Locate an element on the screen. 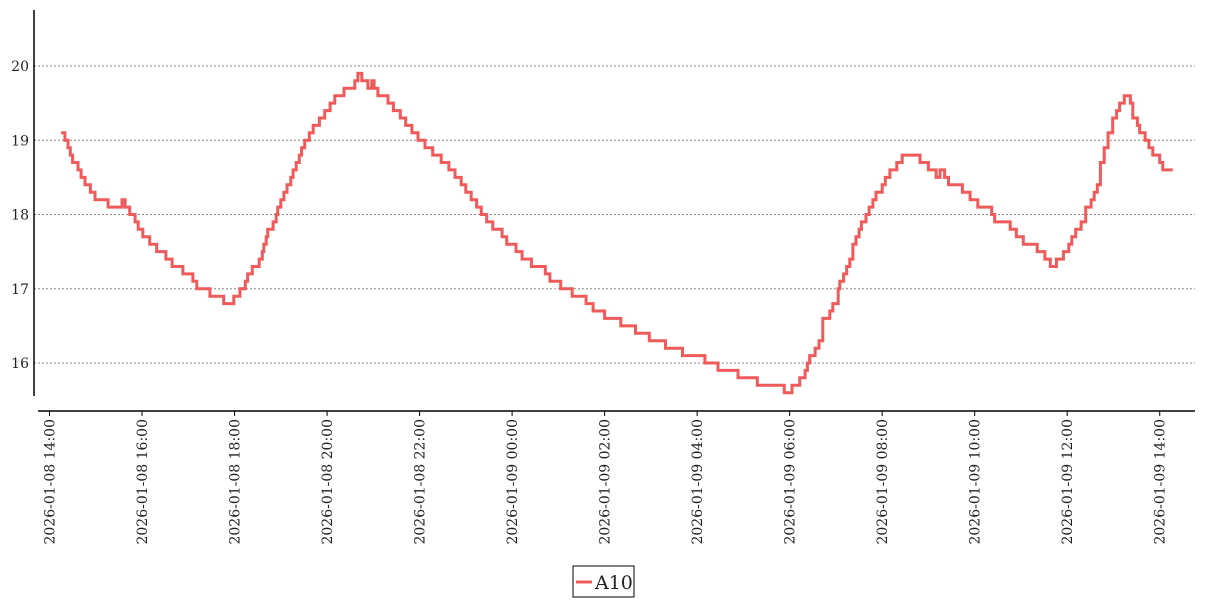 The image size is (1207, 600). y-tick-label: 18 is located at coordinates (20, 216).